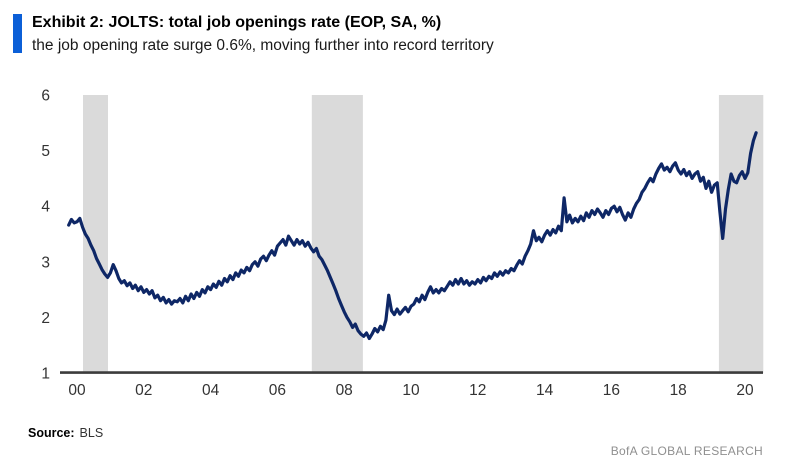 The image size is (794, 467). What do you see at coordinates (344, 390) in the screenshot?
I see `x-tick-label: 08` at bounding box center [344, 390].